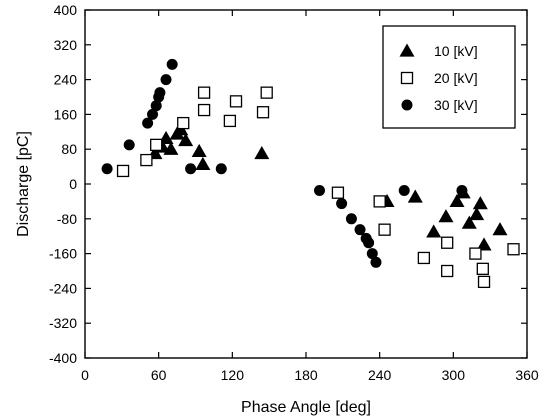 Image resolution: width=550 pixels, height=420 pixels. I want to click on y-tick-label: 240, so click(66, 80).